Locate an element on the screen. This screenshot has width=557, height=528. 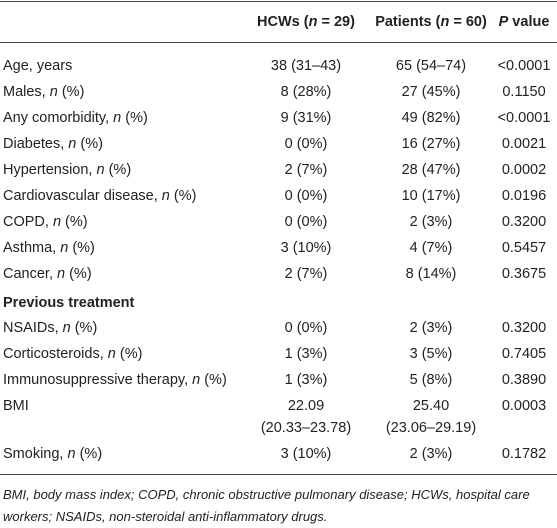
cell-value: 3 (5%) is located at coordinates (431, 354).